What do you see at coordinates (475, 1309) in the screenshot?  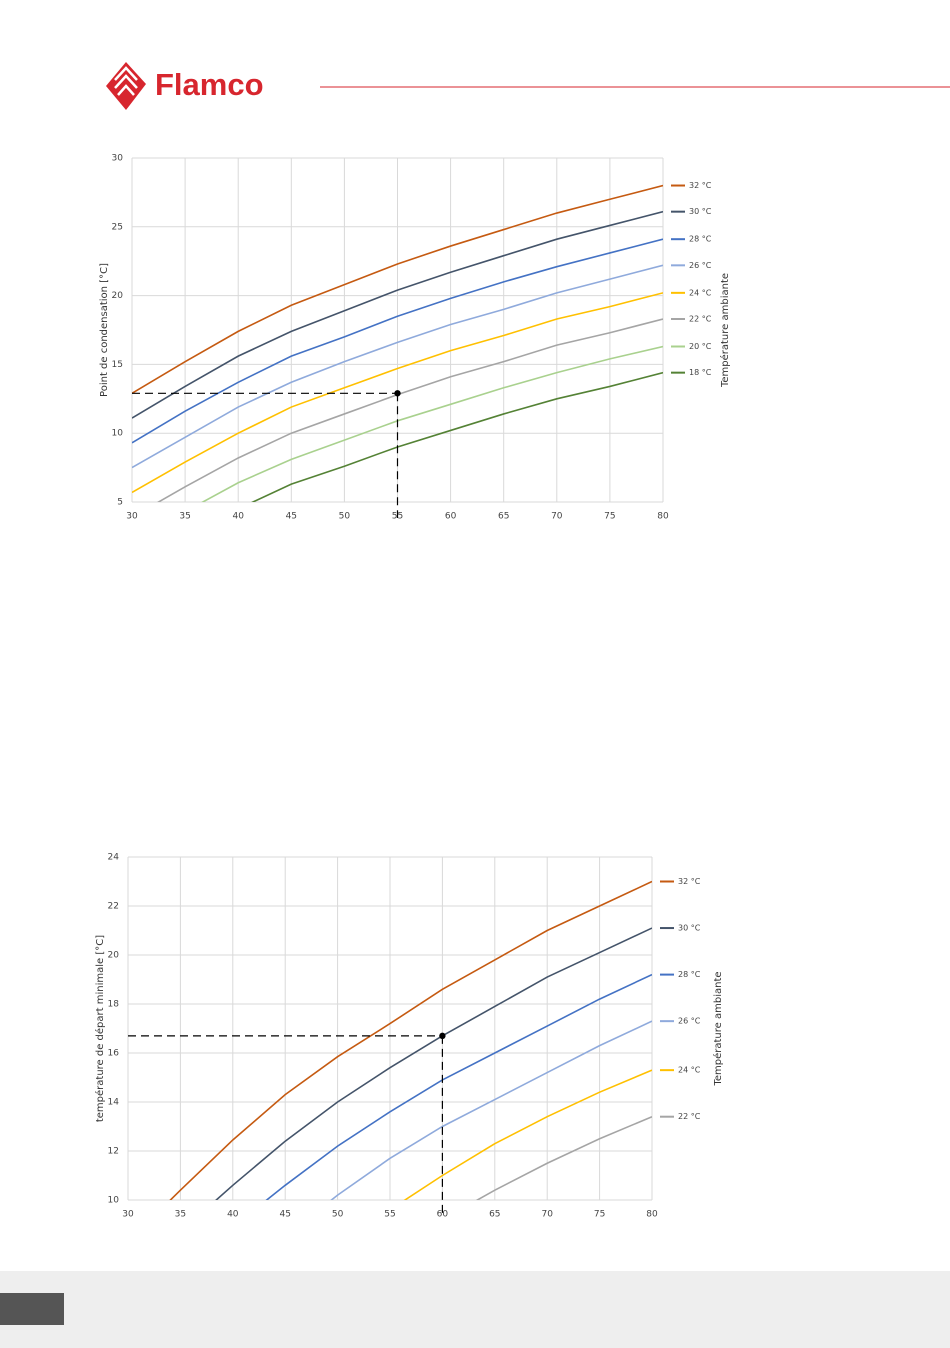 I see `footer` at bounding box center [475, 1309].